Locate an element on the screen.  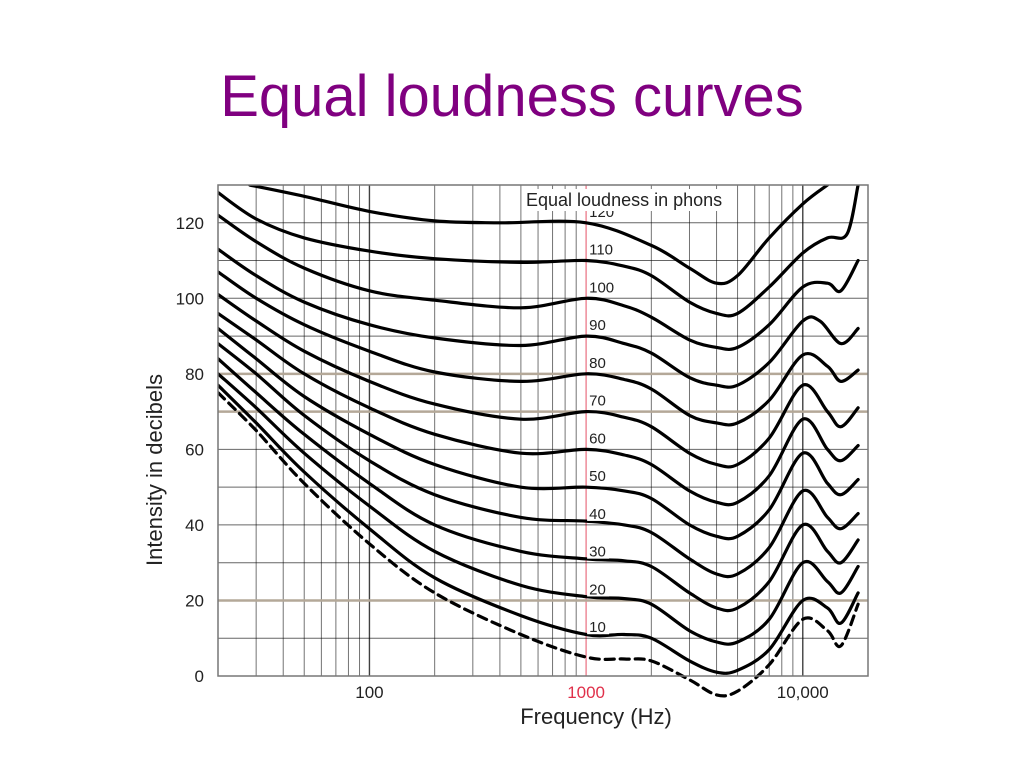
curve-label: 40 is located at coordinates (597, 514).